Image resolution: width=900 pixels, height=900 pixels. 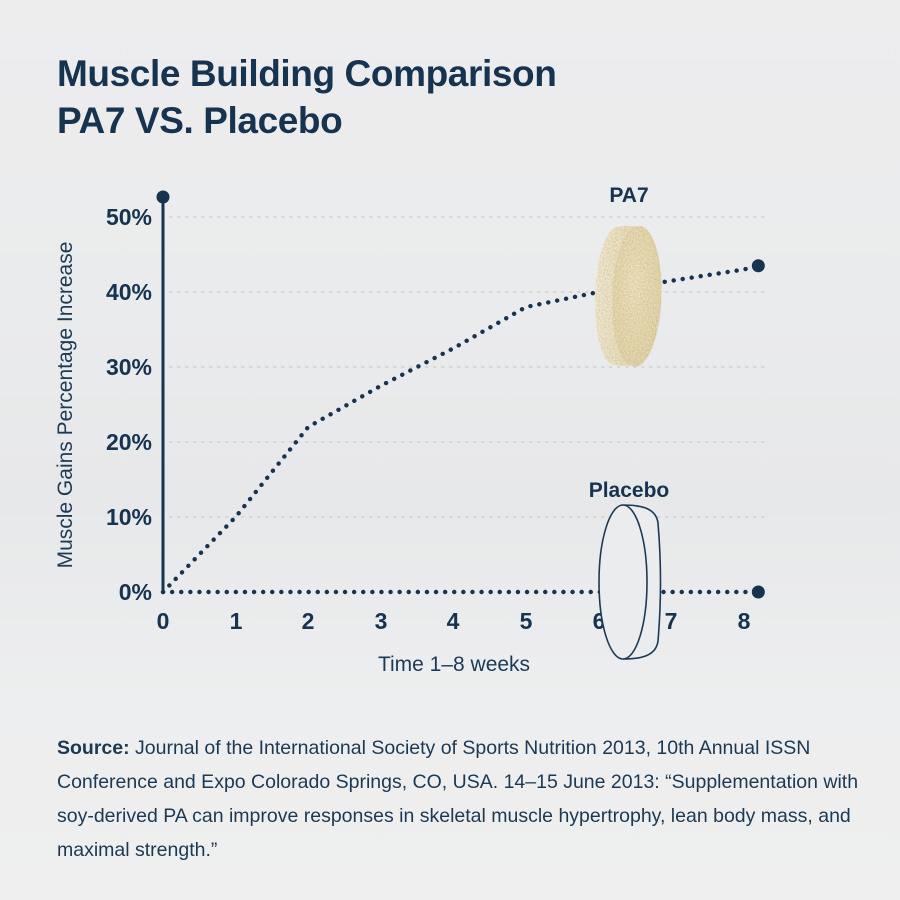 I want to click on x-tick-2: 2, so click(x=308, y=621).